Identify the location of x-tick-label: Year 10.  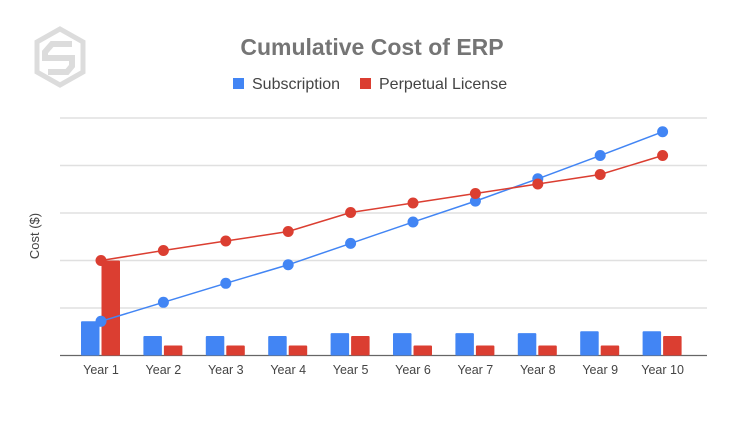
(662, 370).